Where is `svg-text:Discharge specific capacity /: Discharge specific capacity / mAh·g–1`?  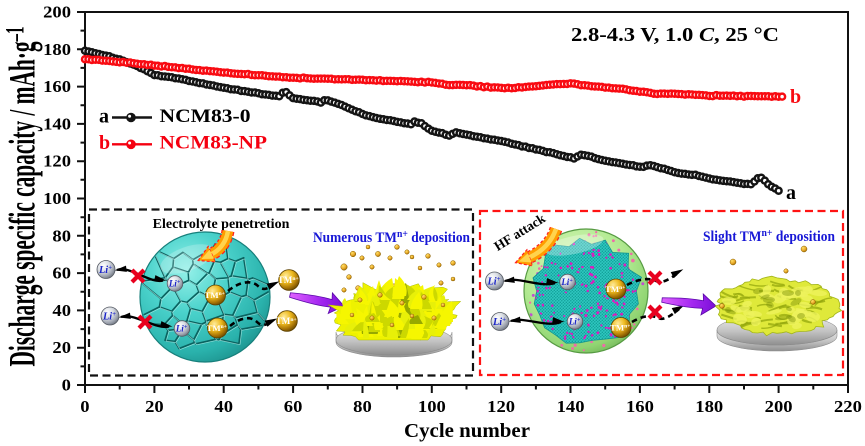
svg-text:Discharge specific capacity /: Discharge specific capacity / mAh·g–1 is located at coordinates (21, 197).